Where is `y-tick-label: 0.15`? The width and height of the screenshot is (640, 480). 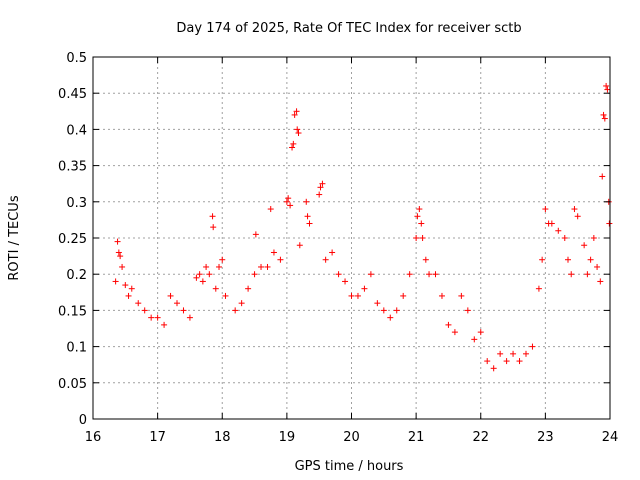
y-tick-label: 0.15 is located at coordinates (72, 311).